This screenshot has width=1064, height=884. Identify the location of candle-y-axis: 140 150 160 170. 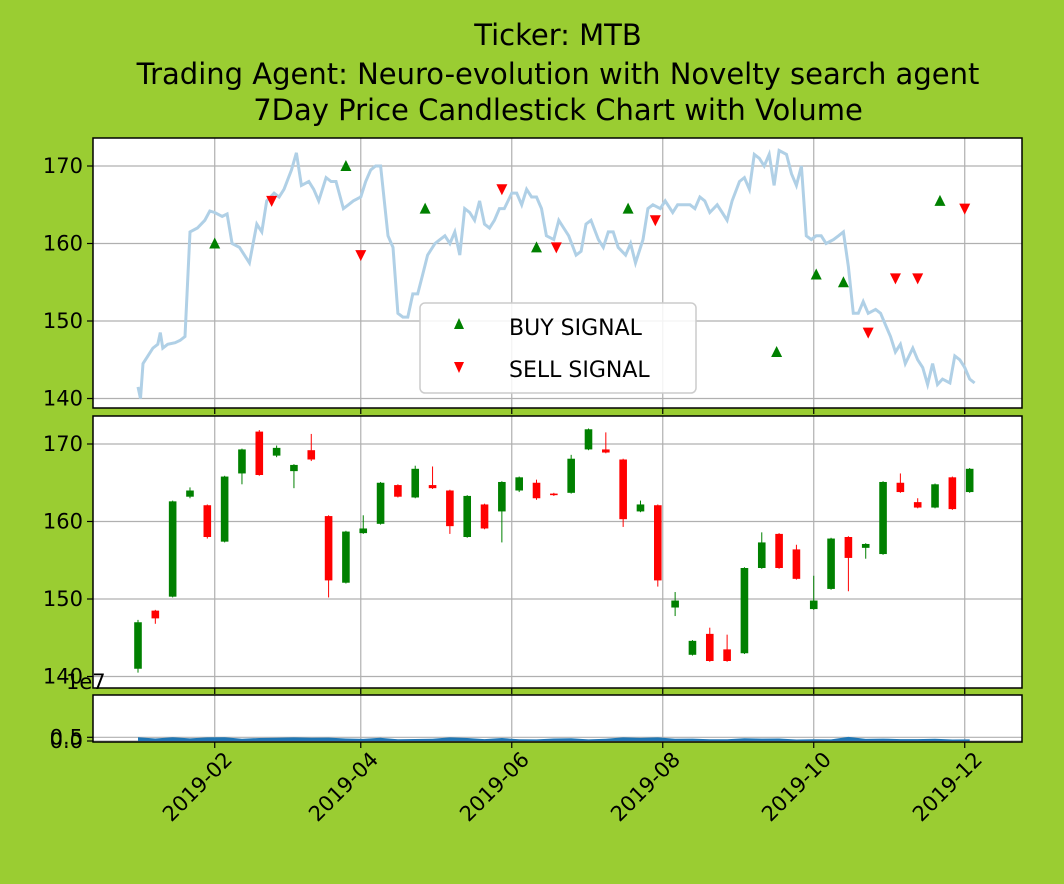
(68, 560).